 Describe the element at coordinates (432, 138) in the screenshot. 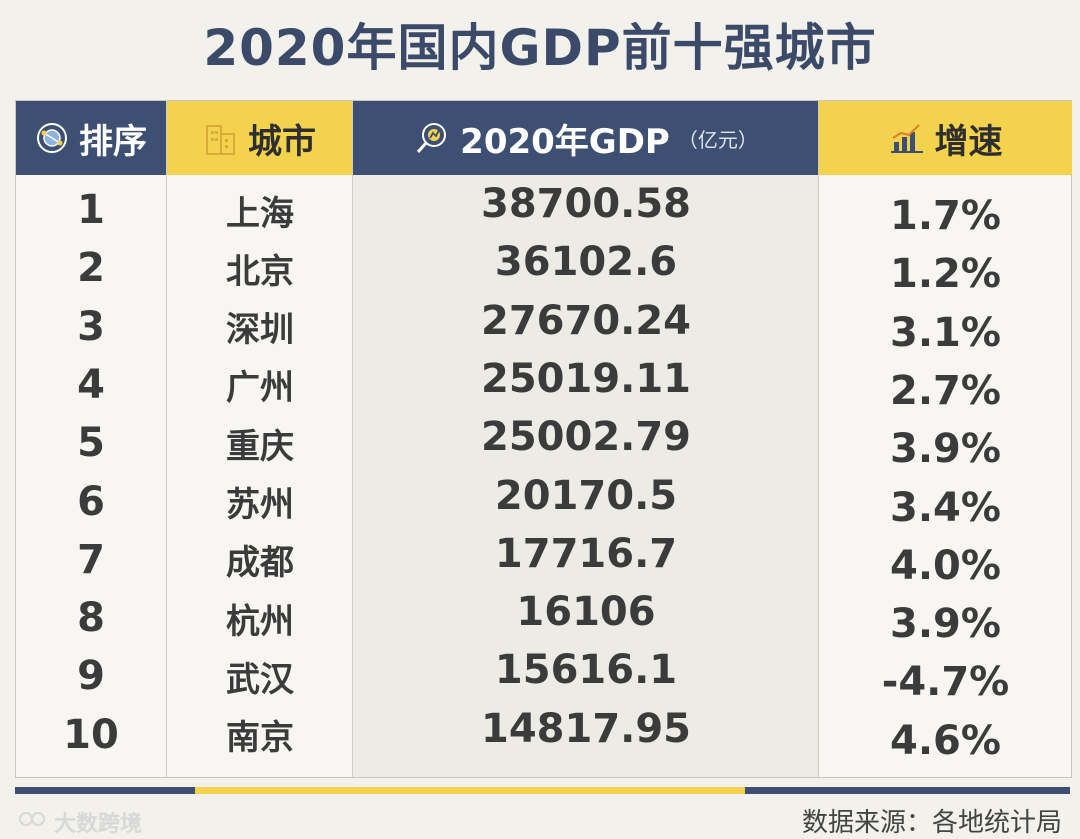

I see `magnifier-chart-icon` at that location.